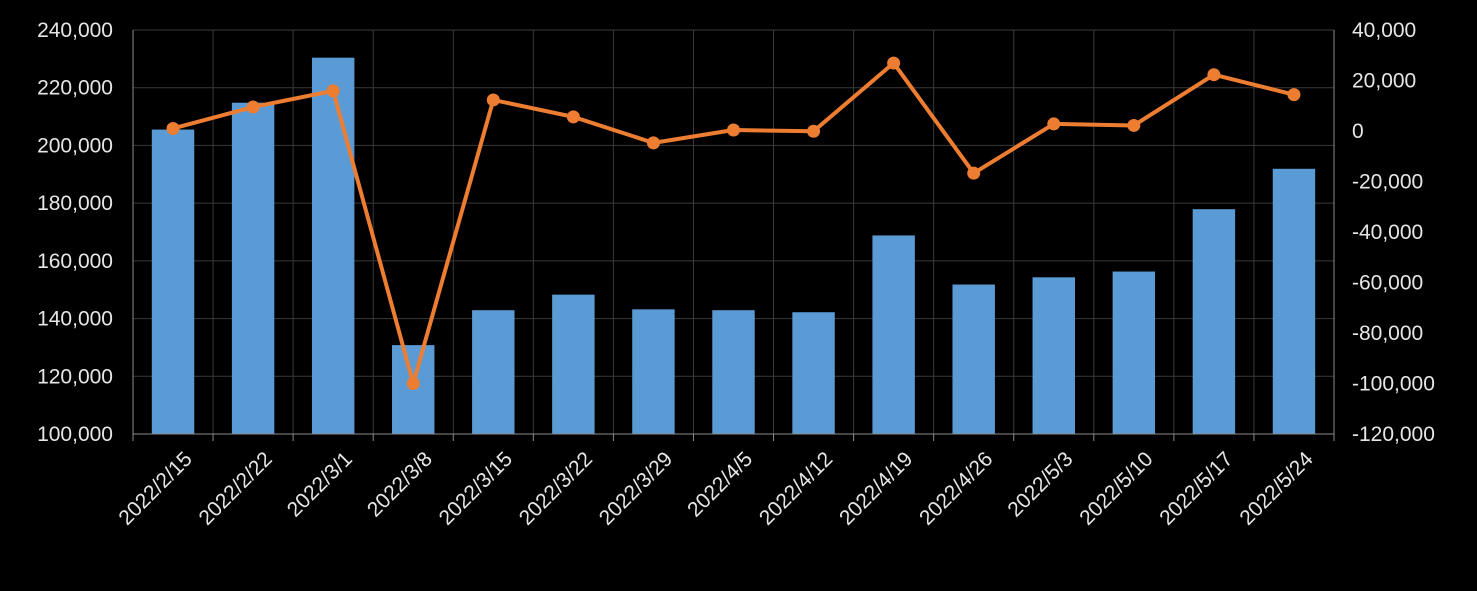 This screenshot has height=591, width=1477. Describe the element at coordinates (235, 488) in the screenshot. I see `x-tick-label: 2022/2/22` at that location.